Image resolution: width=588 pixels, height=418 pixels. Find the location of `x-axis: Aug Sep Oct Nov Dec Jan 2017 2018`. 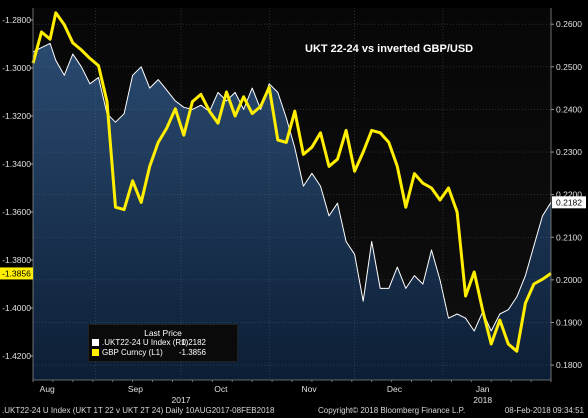

x-axis: Aug Sep Oct Nov Dec Jan 2017 2018 is located at coordinates (292, 392).